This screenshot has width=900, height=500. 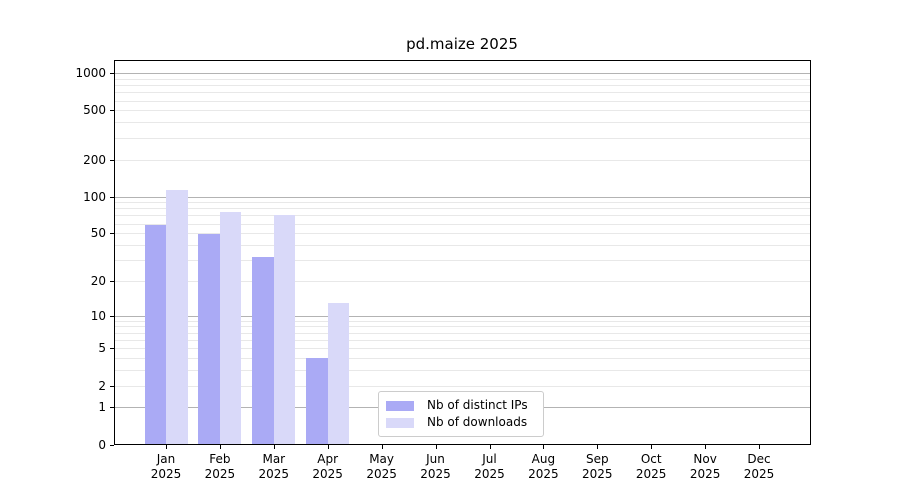 What do you see at coordinates (651, 458) in the screenshot?
I see `x-tick-month-oct: Oct` at bounding box center [651, 458].